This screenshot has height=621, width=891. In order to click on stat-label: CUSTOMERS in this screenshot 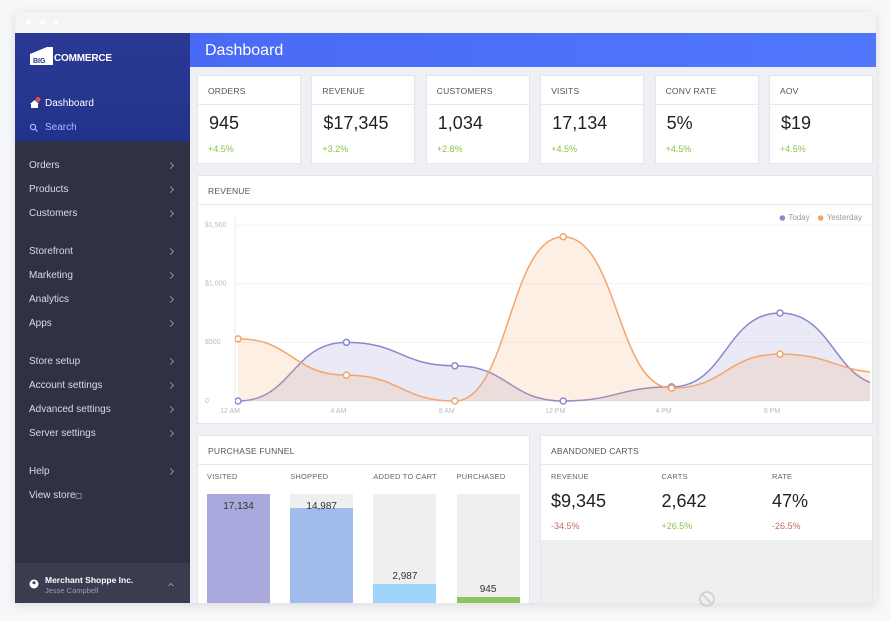, I will do `click(464, 91)`.